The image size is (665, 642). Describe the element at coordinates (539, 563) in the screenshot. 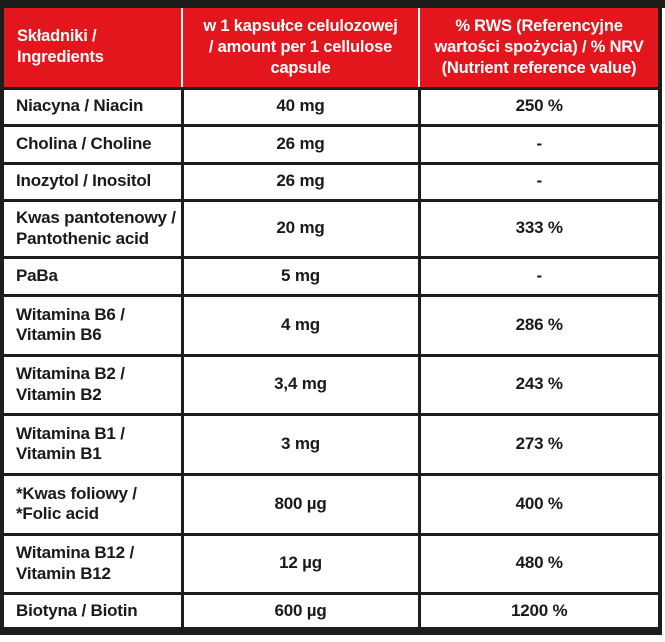

I see `nrv-cell: 480 %` at that location.